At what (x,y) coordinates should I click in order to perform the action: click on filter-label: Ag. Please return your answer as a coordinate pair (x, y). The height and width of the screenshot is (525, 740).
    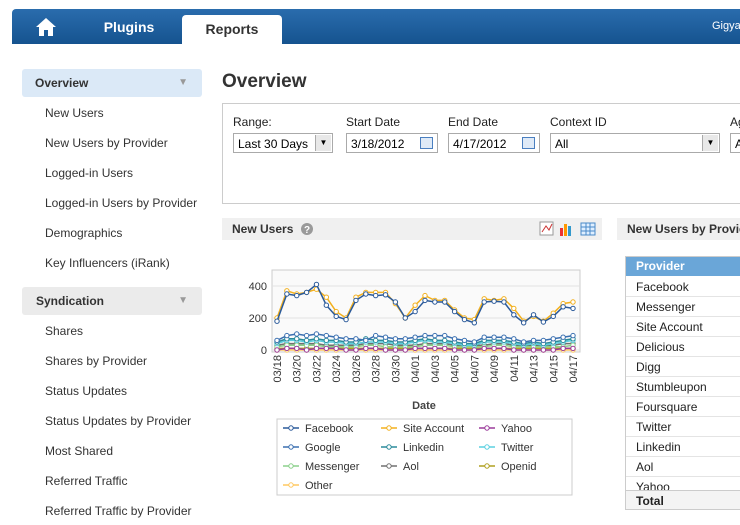
    Looking at the image, I should click on (735, 122).